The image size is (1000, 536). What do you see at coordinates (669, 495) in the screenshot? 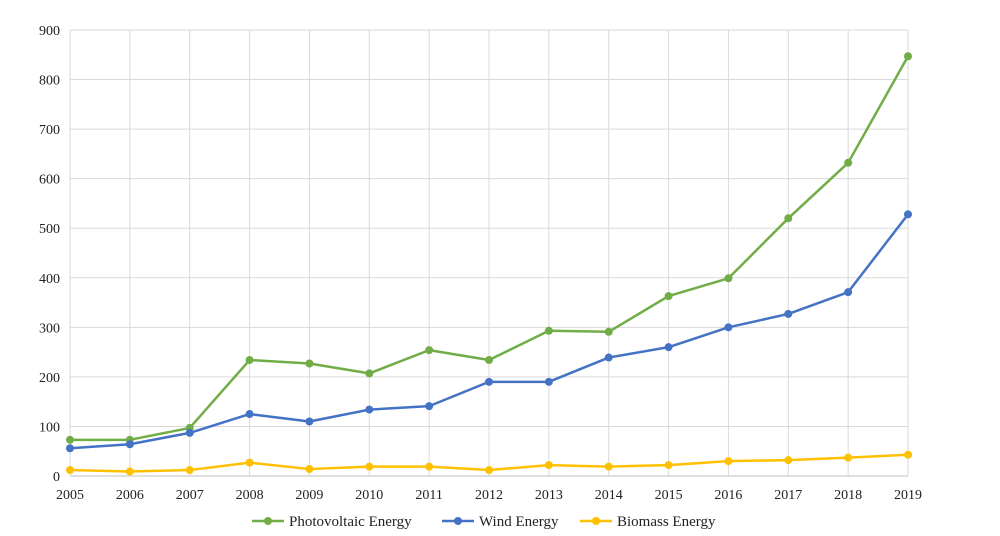
I see `x-tick-label: 2015` at bounding box center [669, 495].